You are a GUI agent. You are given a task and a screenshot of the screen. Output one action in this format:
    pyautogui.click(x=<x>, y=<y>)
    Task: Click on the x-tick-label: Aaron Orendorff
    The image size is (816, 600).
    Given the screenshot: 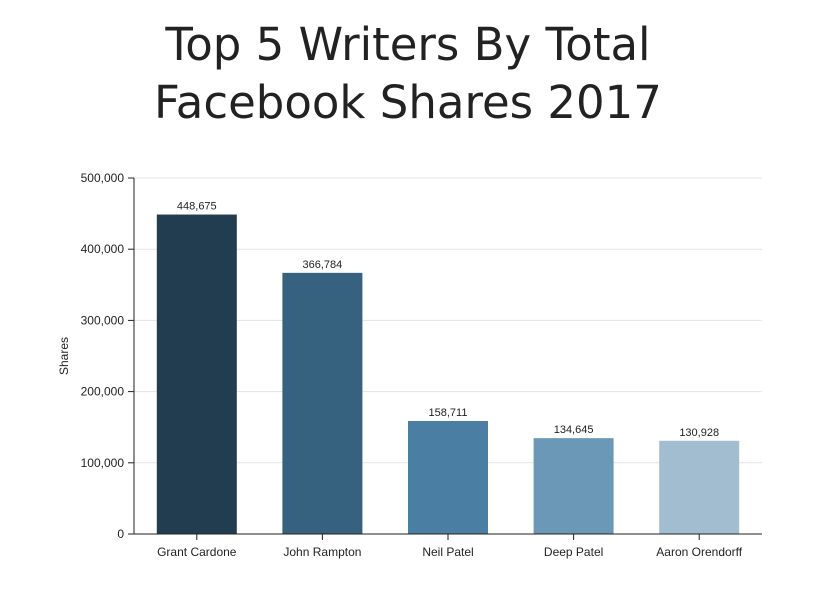 What is the action you would take?
    pyautogui.click(x=699, y=552)
    